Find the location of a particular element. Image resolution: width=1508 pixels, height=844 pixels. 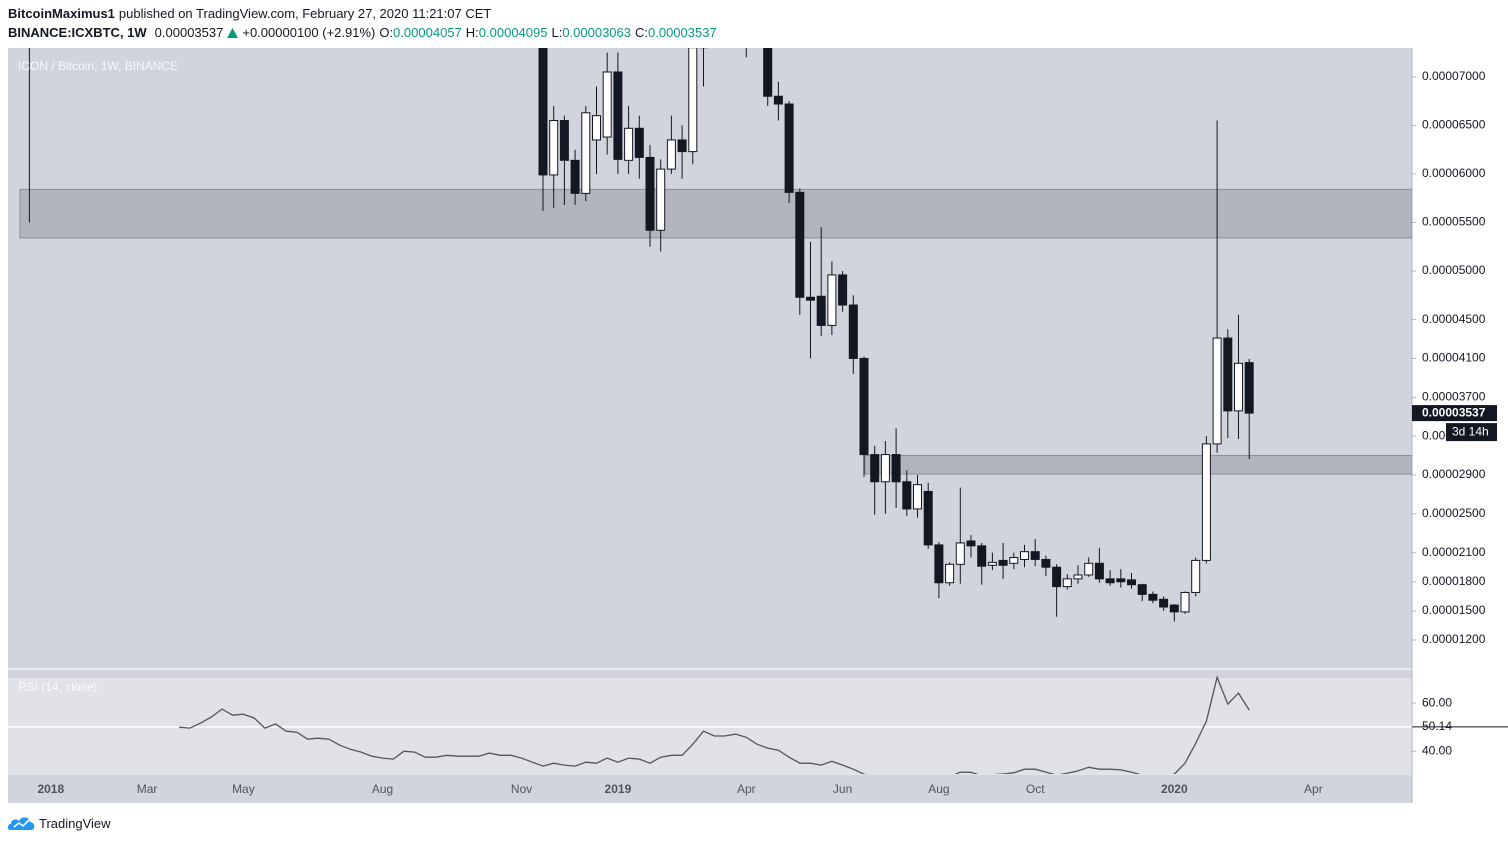

brand: TradingView is located at coordinates (75, 823).